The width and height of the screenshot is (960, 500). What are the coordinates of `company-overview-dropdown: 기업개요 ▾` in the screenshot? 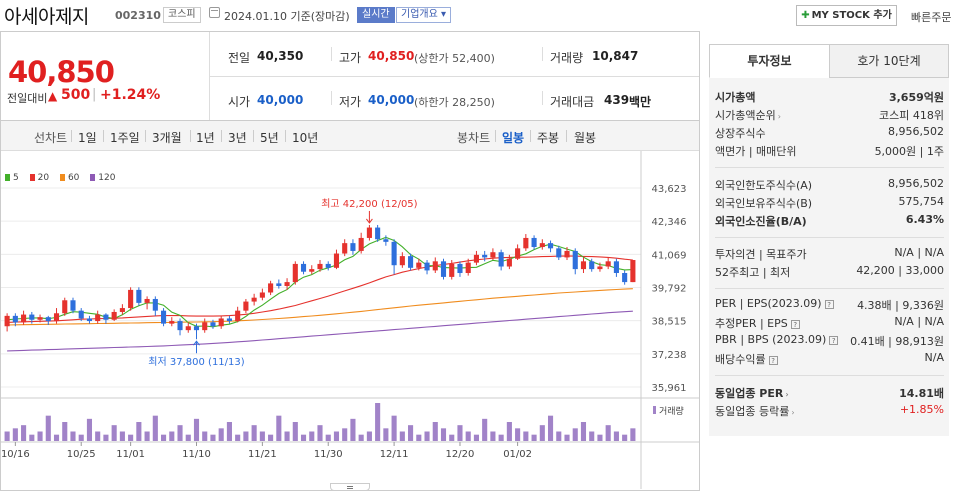 It's located at (424, 15).